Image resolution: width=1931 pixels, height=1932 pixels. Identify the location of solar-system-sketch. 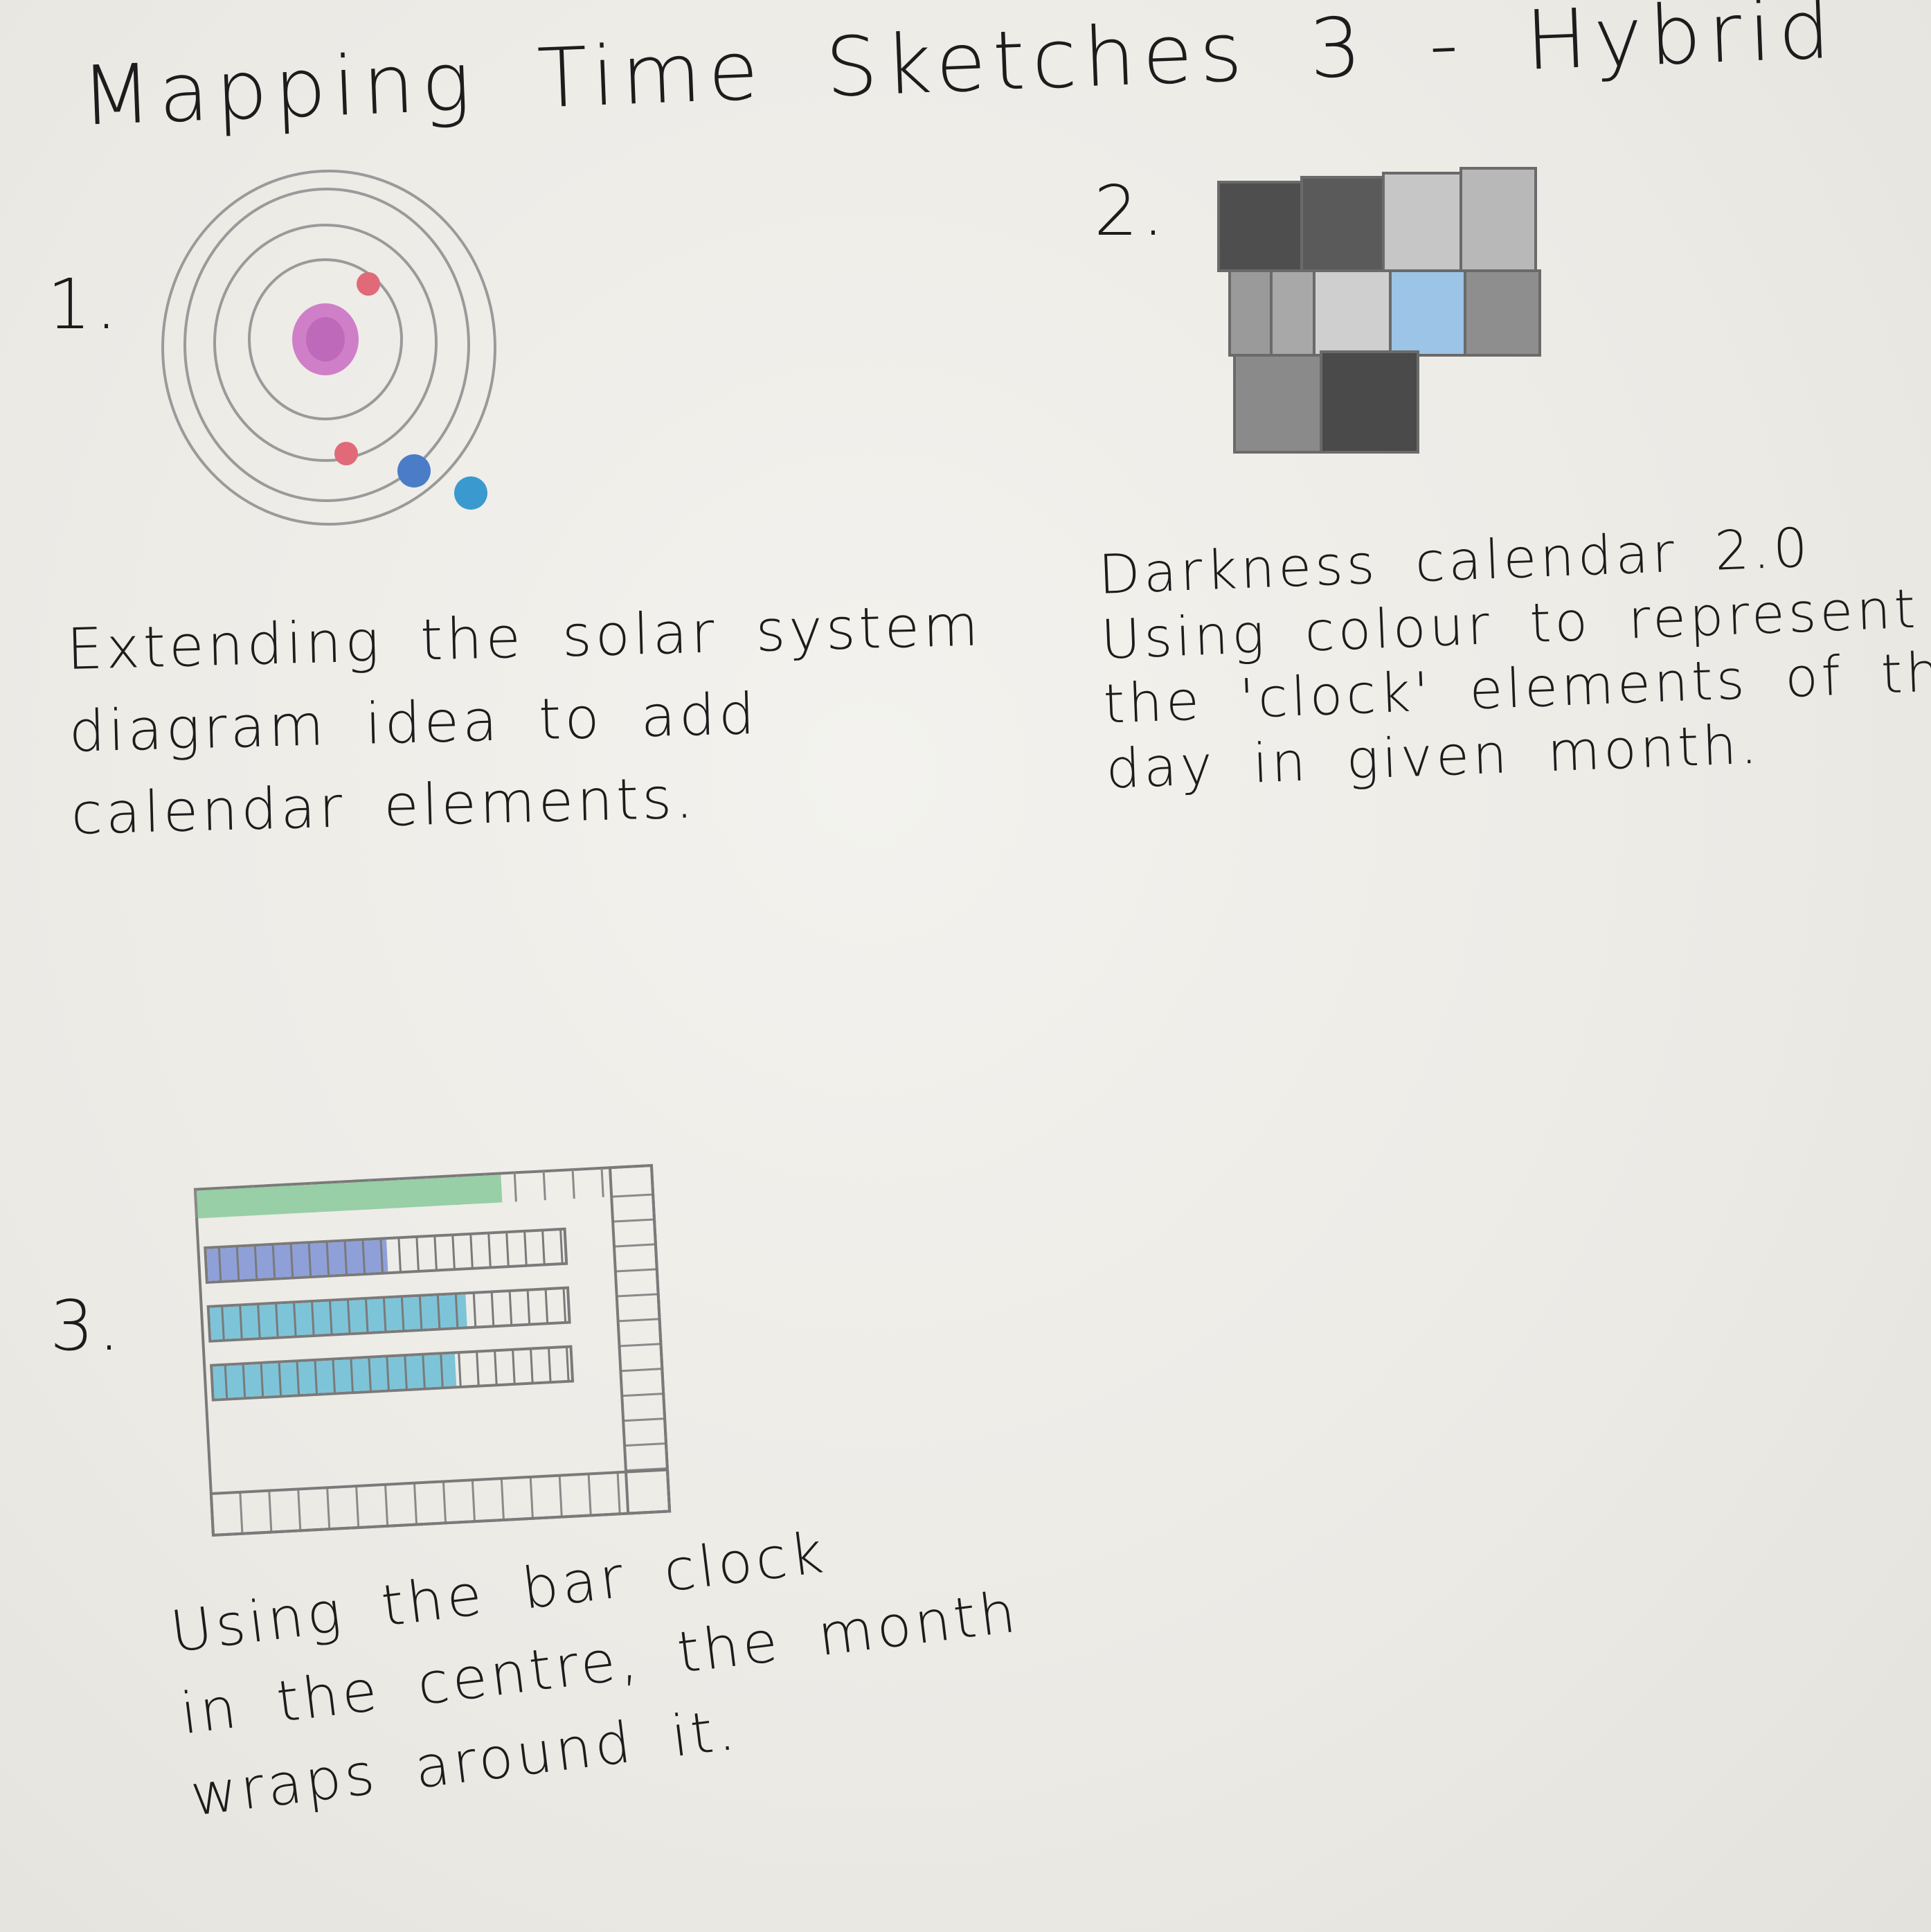
(328, 348).